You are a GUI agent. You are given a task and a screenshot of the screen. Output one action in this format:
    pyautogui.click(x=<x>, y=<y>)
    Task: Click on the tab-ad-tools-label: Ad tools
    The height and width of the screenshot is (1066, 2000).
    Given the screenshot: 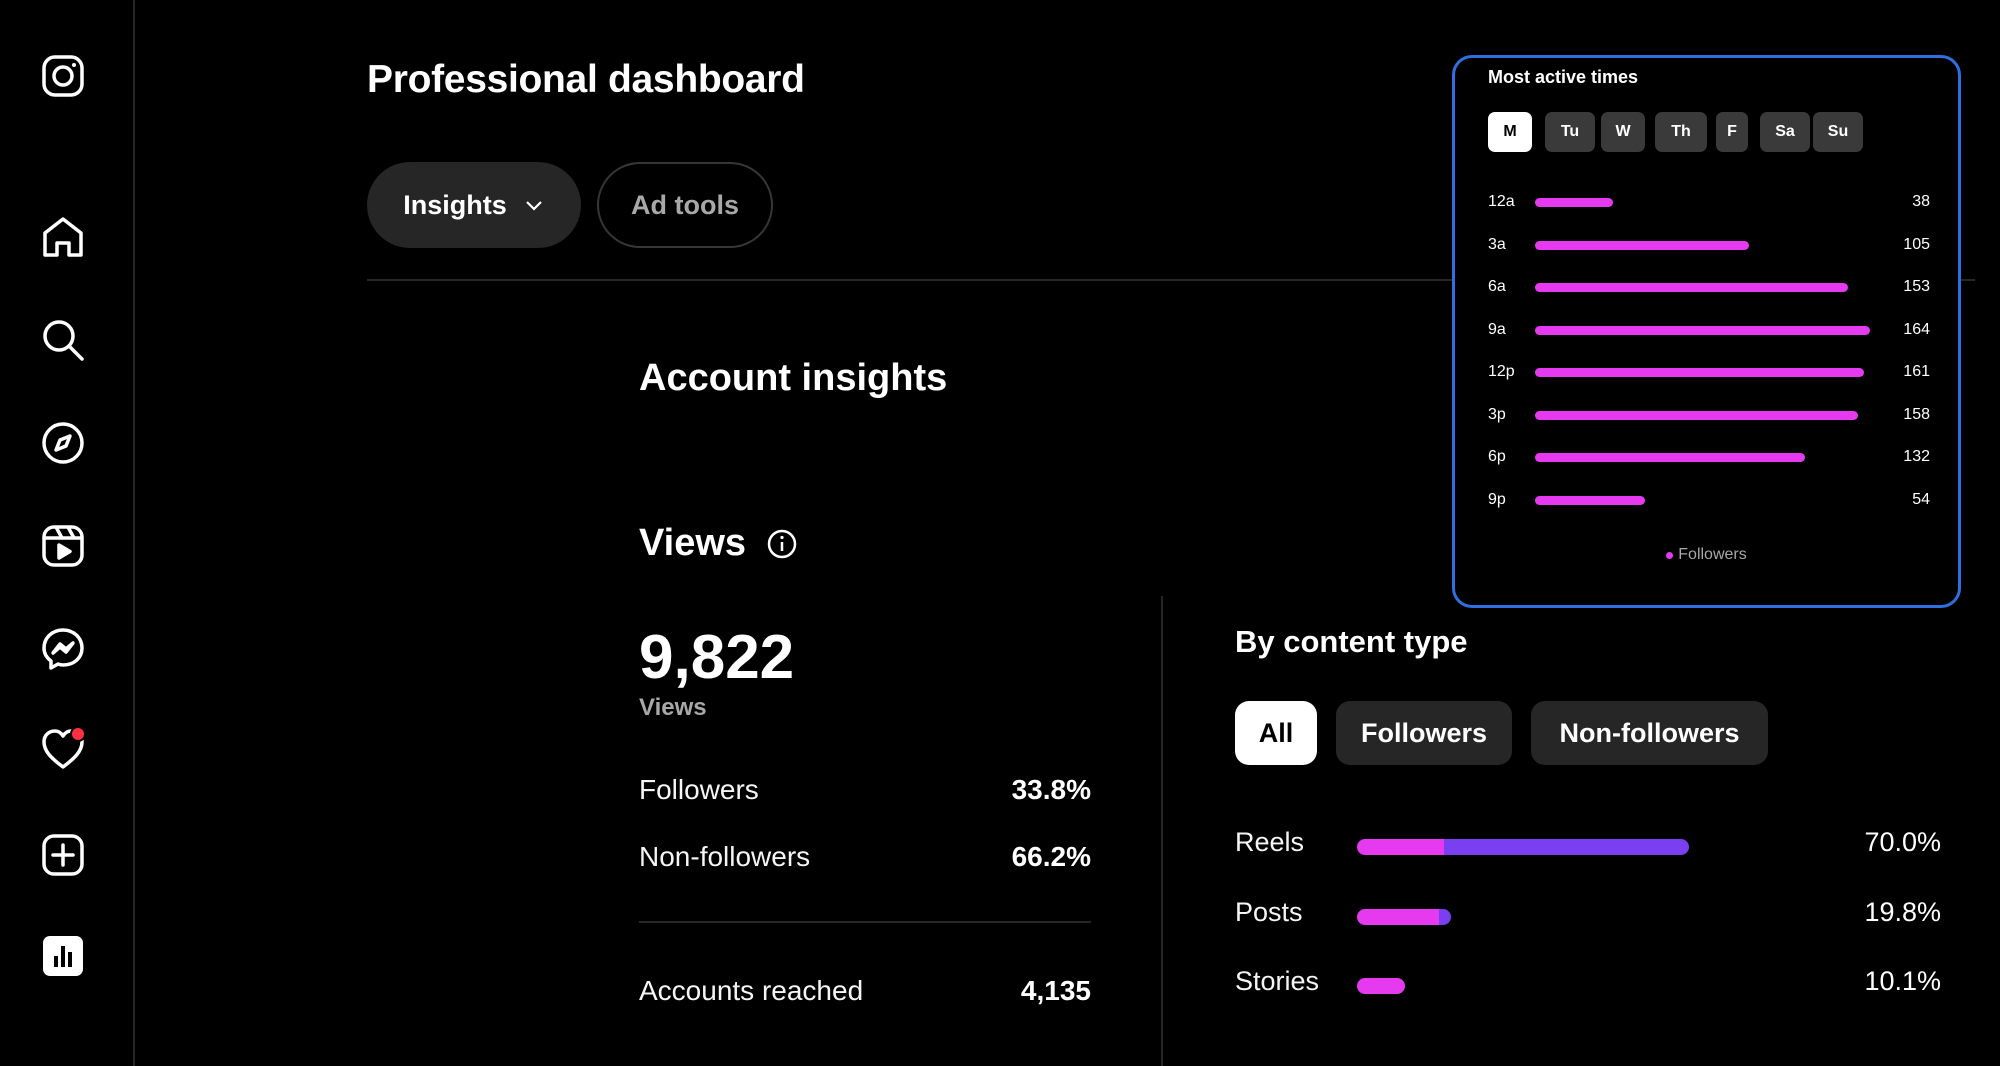 What is the action you would take?
    pyautogui.click(x=685, y=204)
    